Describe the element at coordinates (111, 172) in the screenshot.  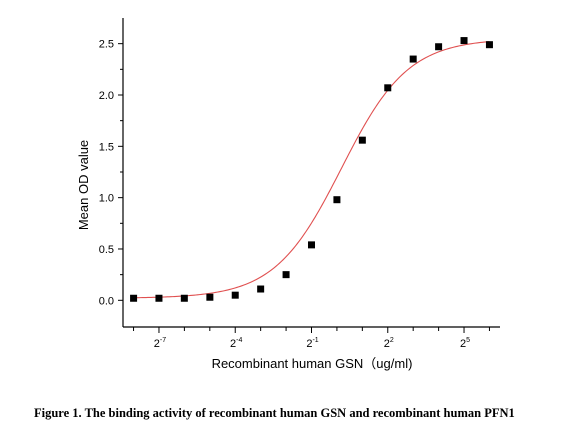
I see `y-axis: 0.0 0.5 1.0 1.5 2.0 2.5` at that location.